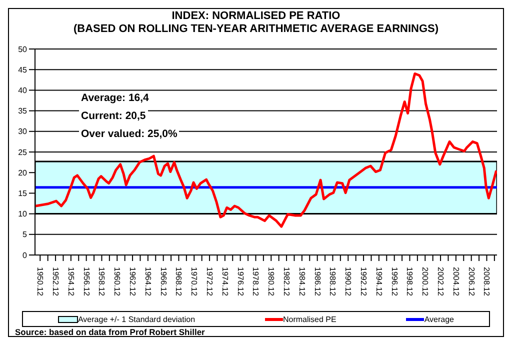 The height and width of the screenshot is (343, 510). I want to click on y-tick-label: 5, so click(25, 235).